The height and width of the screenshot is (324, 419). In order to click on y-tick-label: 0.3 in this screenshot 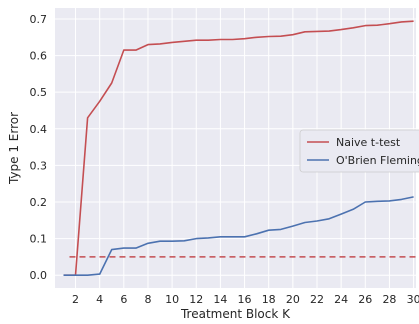, I will do `click(39, 165)`.